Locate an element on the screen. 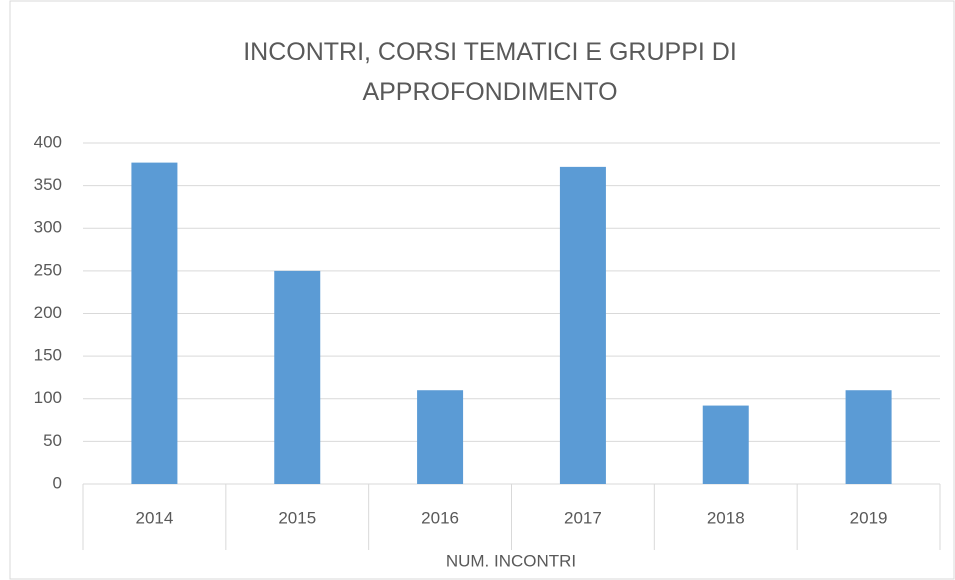 This screenshot has height=580, width=955. y-tick-label: 0 is located at coordinates (57, 482).